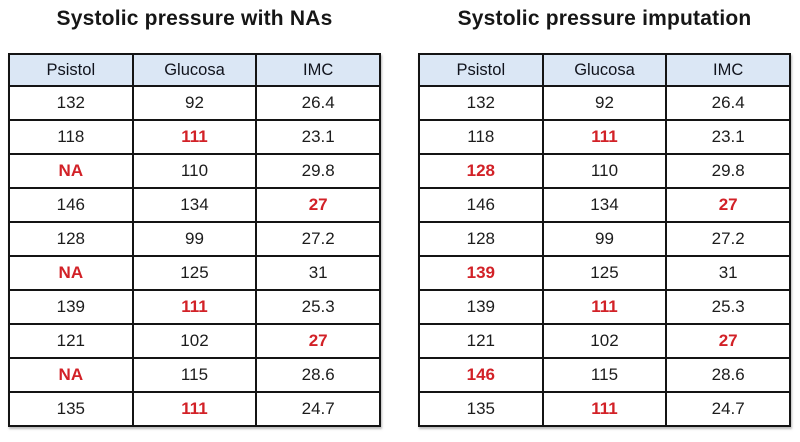  I want to click on table-row: 139 125 31, so click(604, 273).